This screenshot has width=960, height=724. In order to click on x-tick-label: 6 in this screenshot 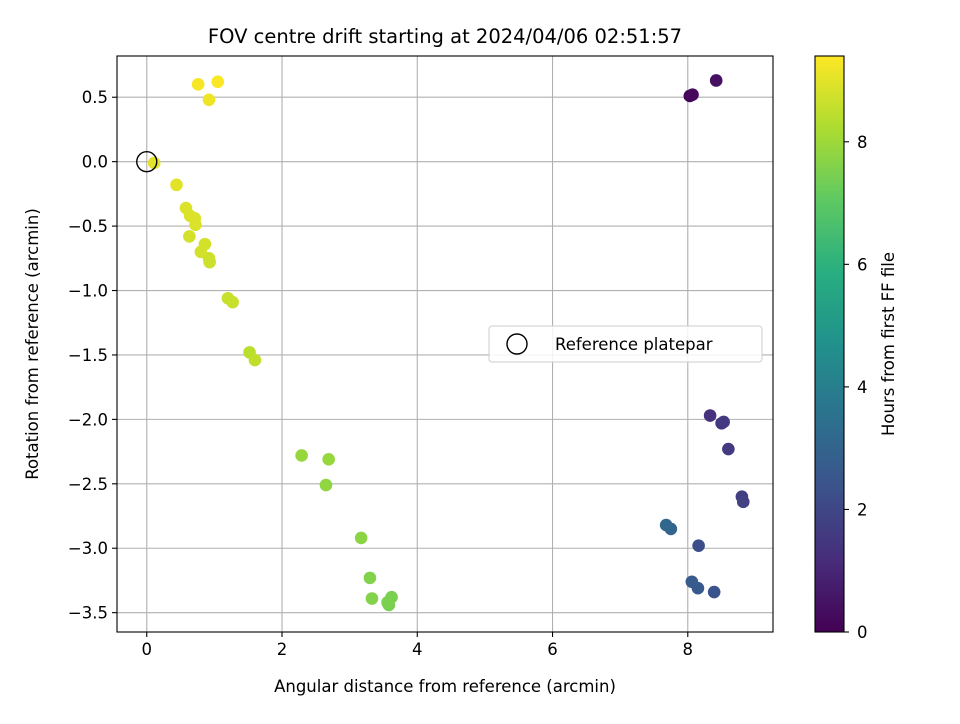, I will do `click(552, 649)`.